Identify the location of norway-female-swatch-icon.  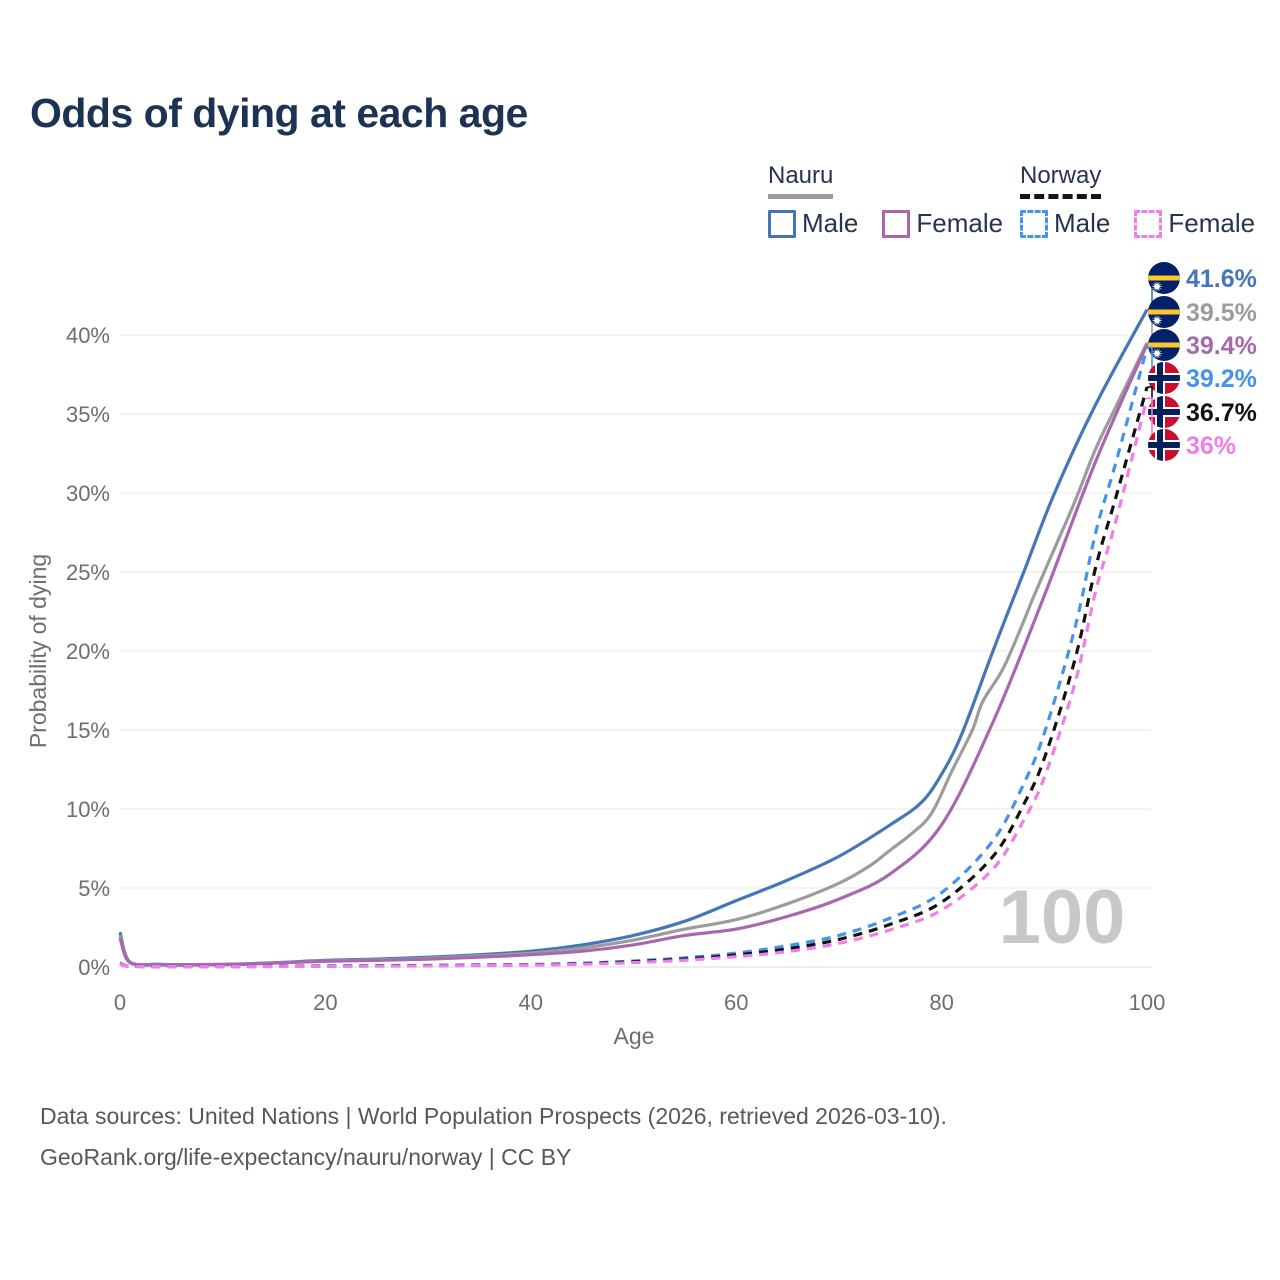
(1148, 223).